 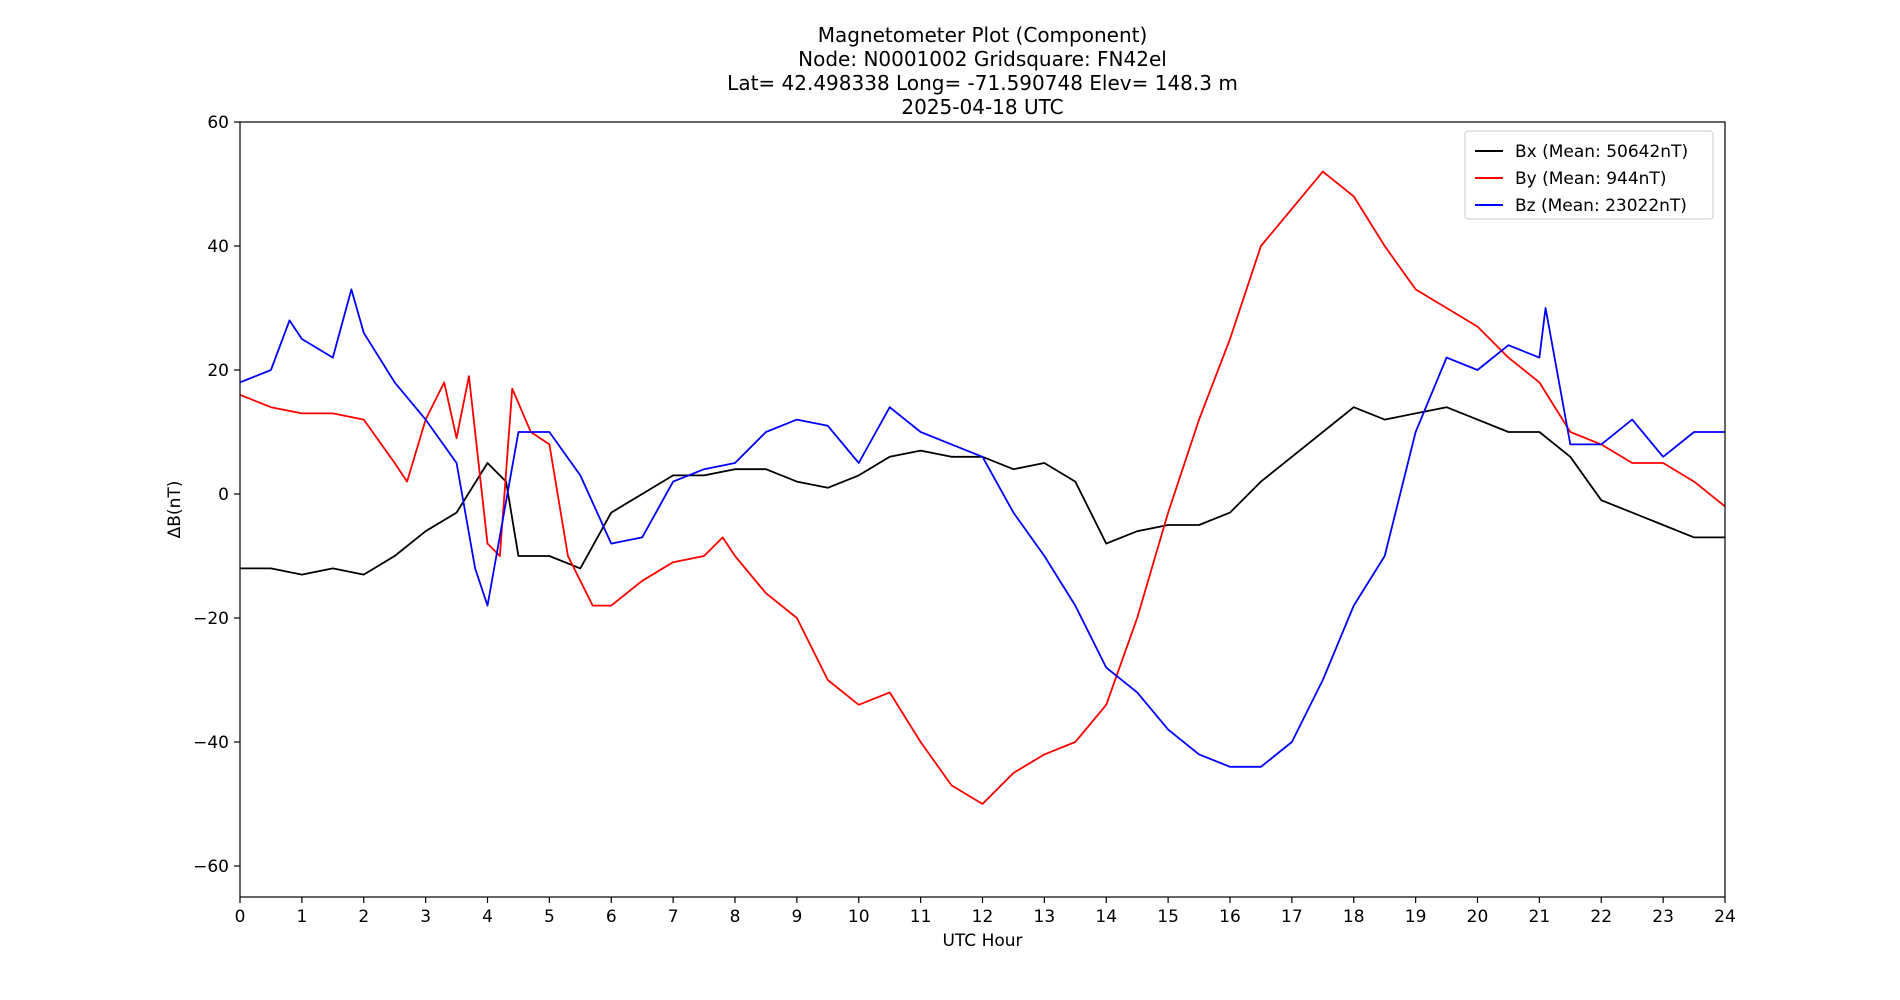 What do you see at coordinates (211, 619) in the screenshot?
I see `y-tick-label: −20` at bounding box center [211, 619].